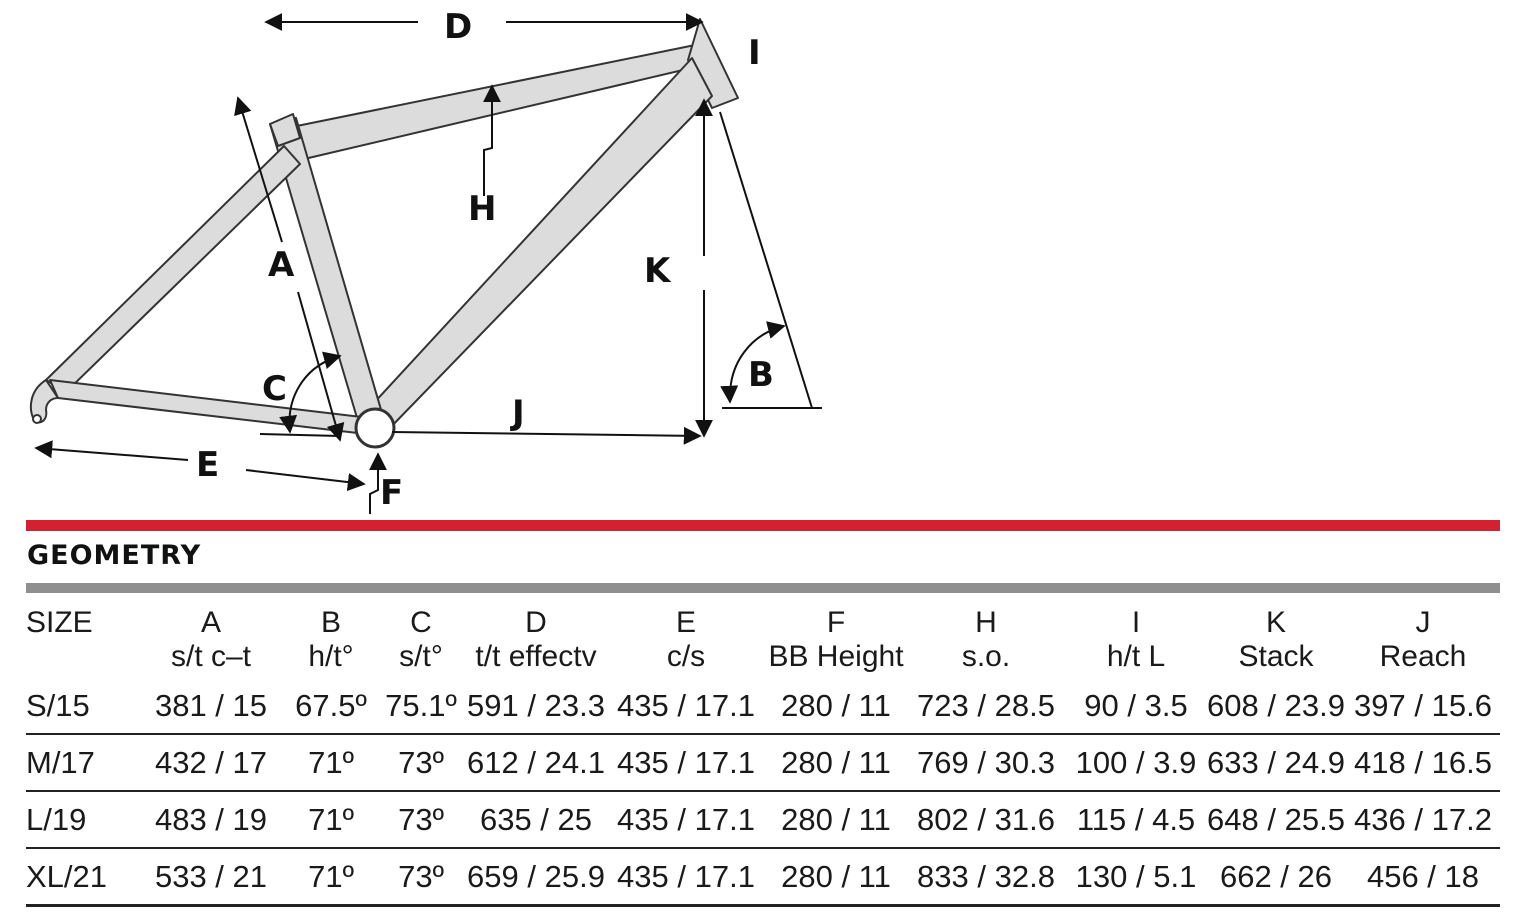 This screenshot has height=924, width=1518. Describe the element at coordinates (1423, 622) in the screenshot. I see `column-header-letter: J` at that location.